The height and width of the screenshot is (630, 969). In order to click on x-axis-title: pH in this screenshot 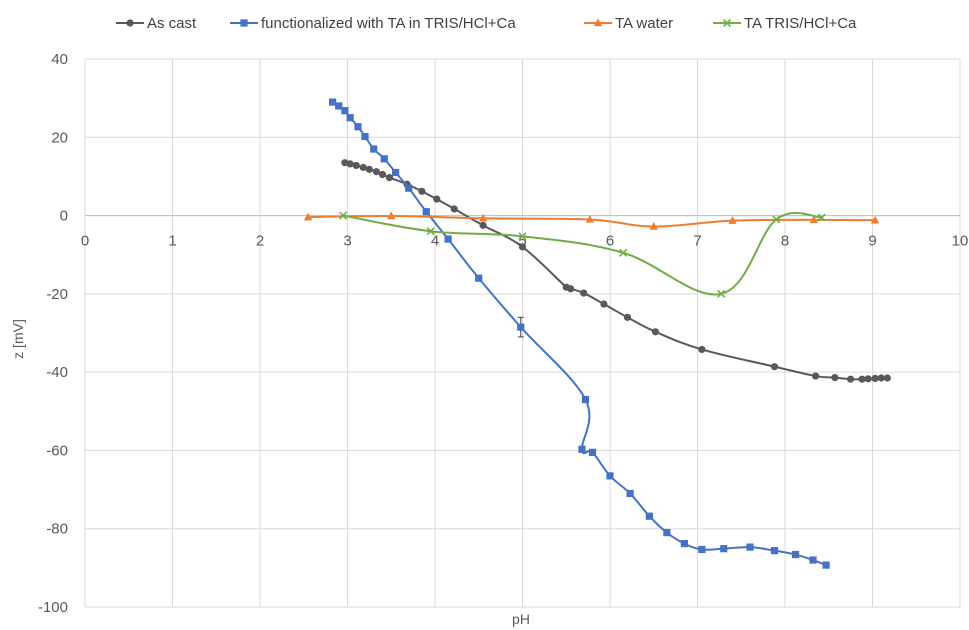, I will do `click(521, 619)`.